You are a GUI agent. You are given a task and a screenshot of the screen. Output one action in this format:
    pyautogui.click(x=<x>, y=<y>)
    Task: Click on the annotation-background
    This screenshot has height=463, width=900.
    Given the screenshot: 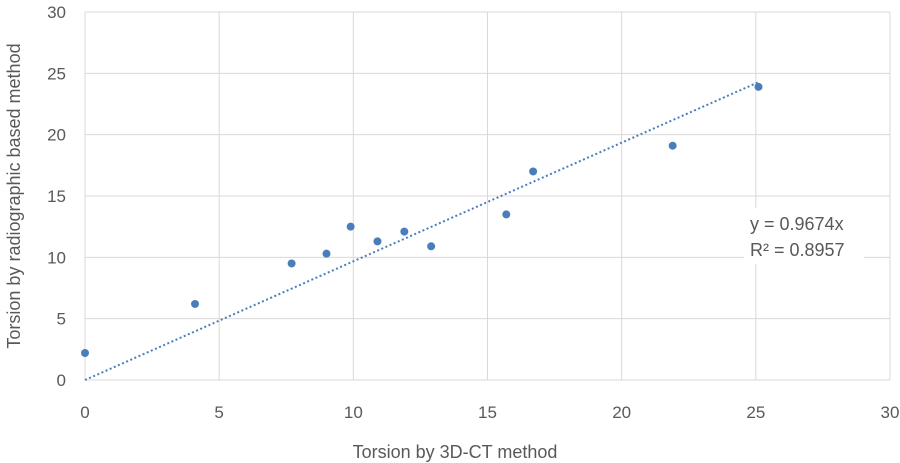 What is the action you would take?
    pyautogui.click(x=804, y=236)
    